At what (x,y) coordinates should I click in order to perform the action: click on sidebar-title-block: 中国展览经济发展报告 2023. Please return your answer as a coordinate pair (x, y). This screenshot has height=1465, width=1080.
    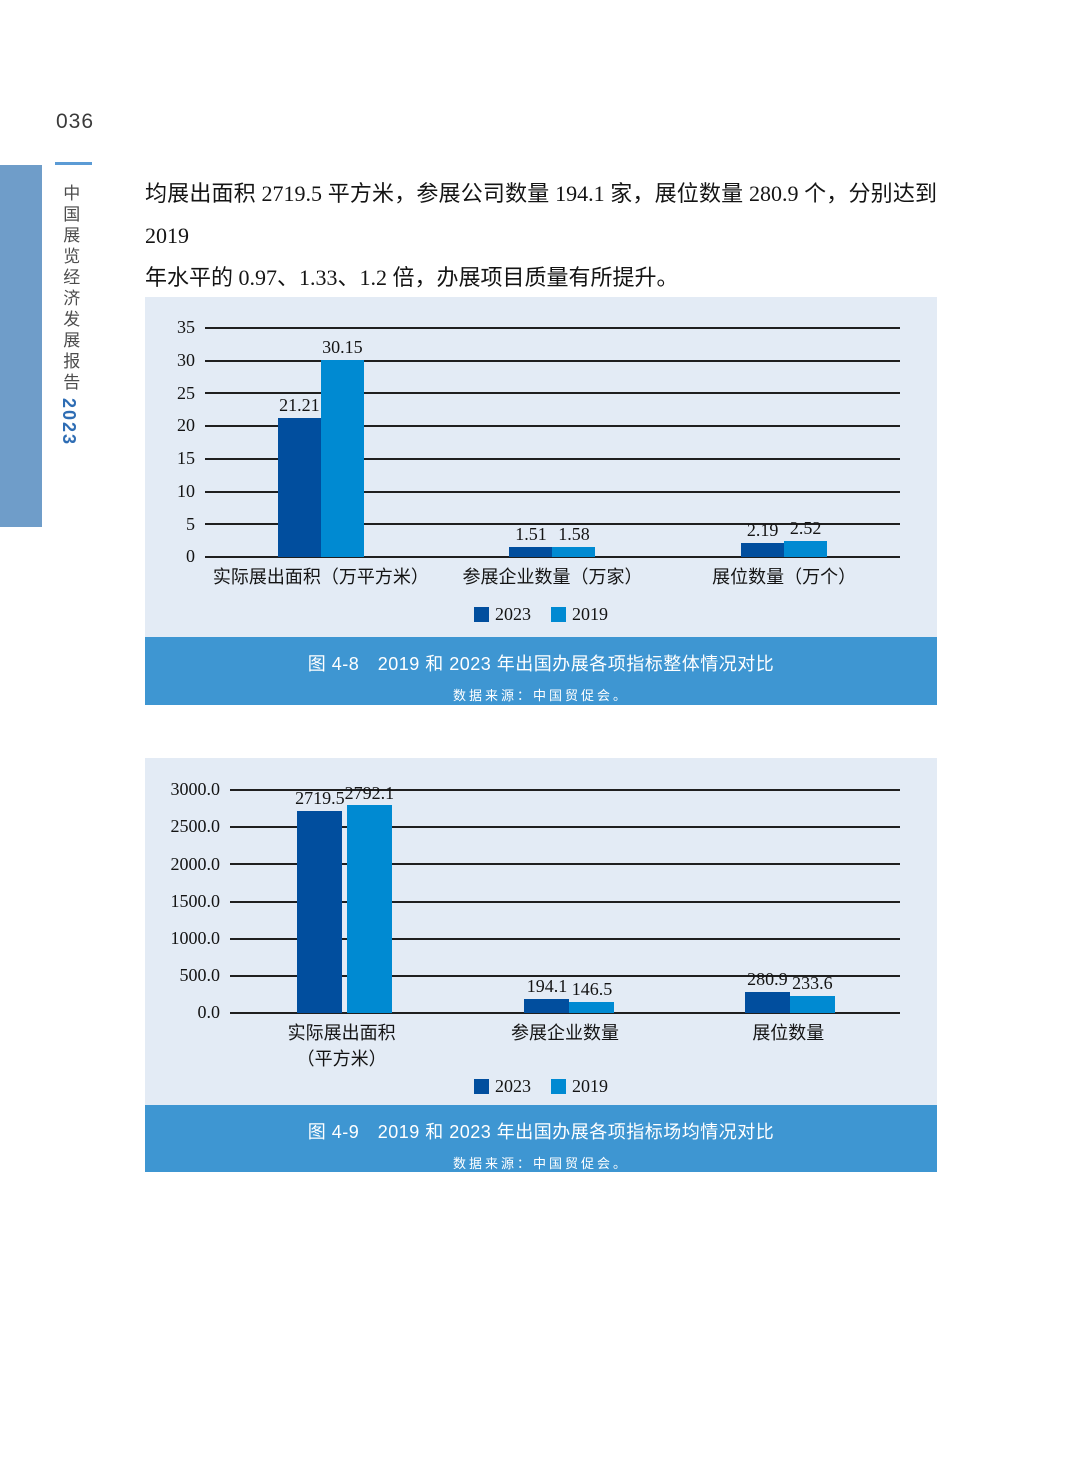
    Looking at the image, I should click on (68, 315).